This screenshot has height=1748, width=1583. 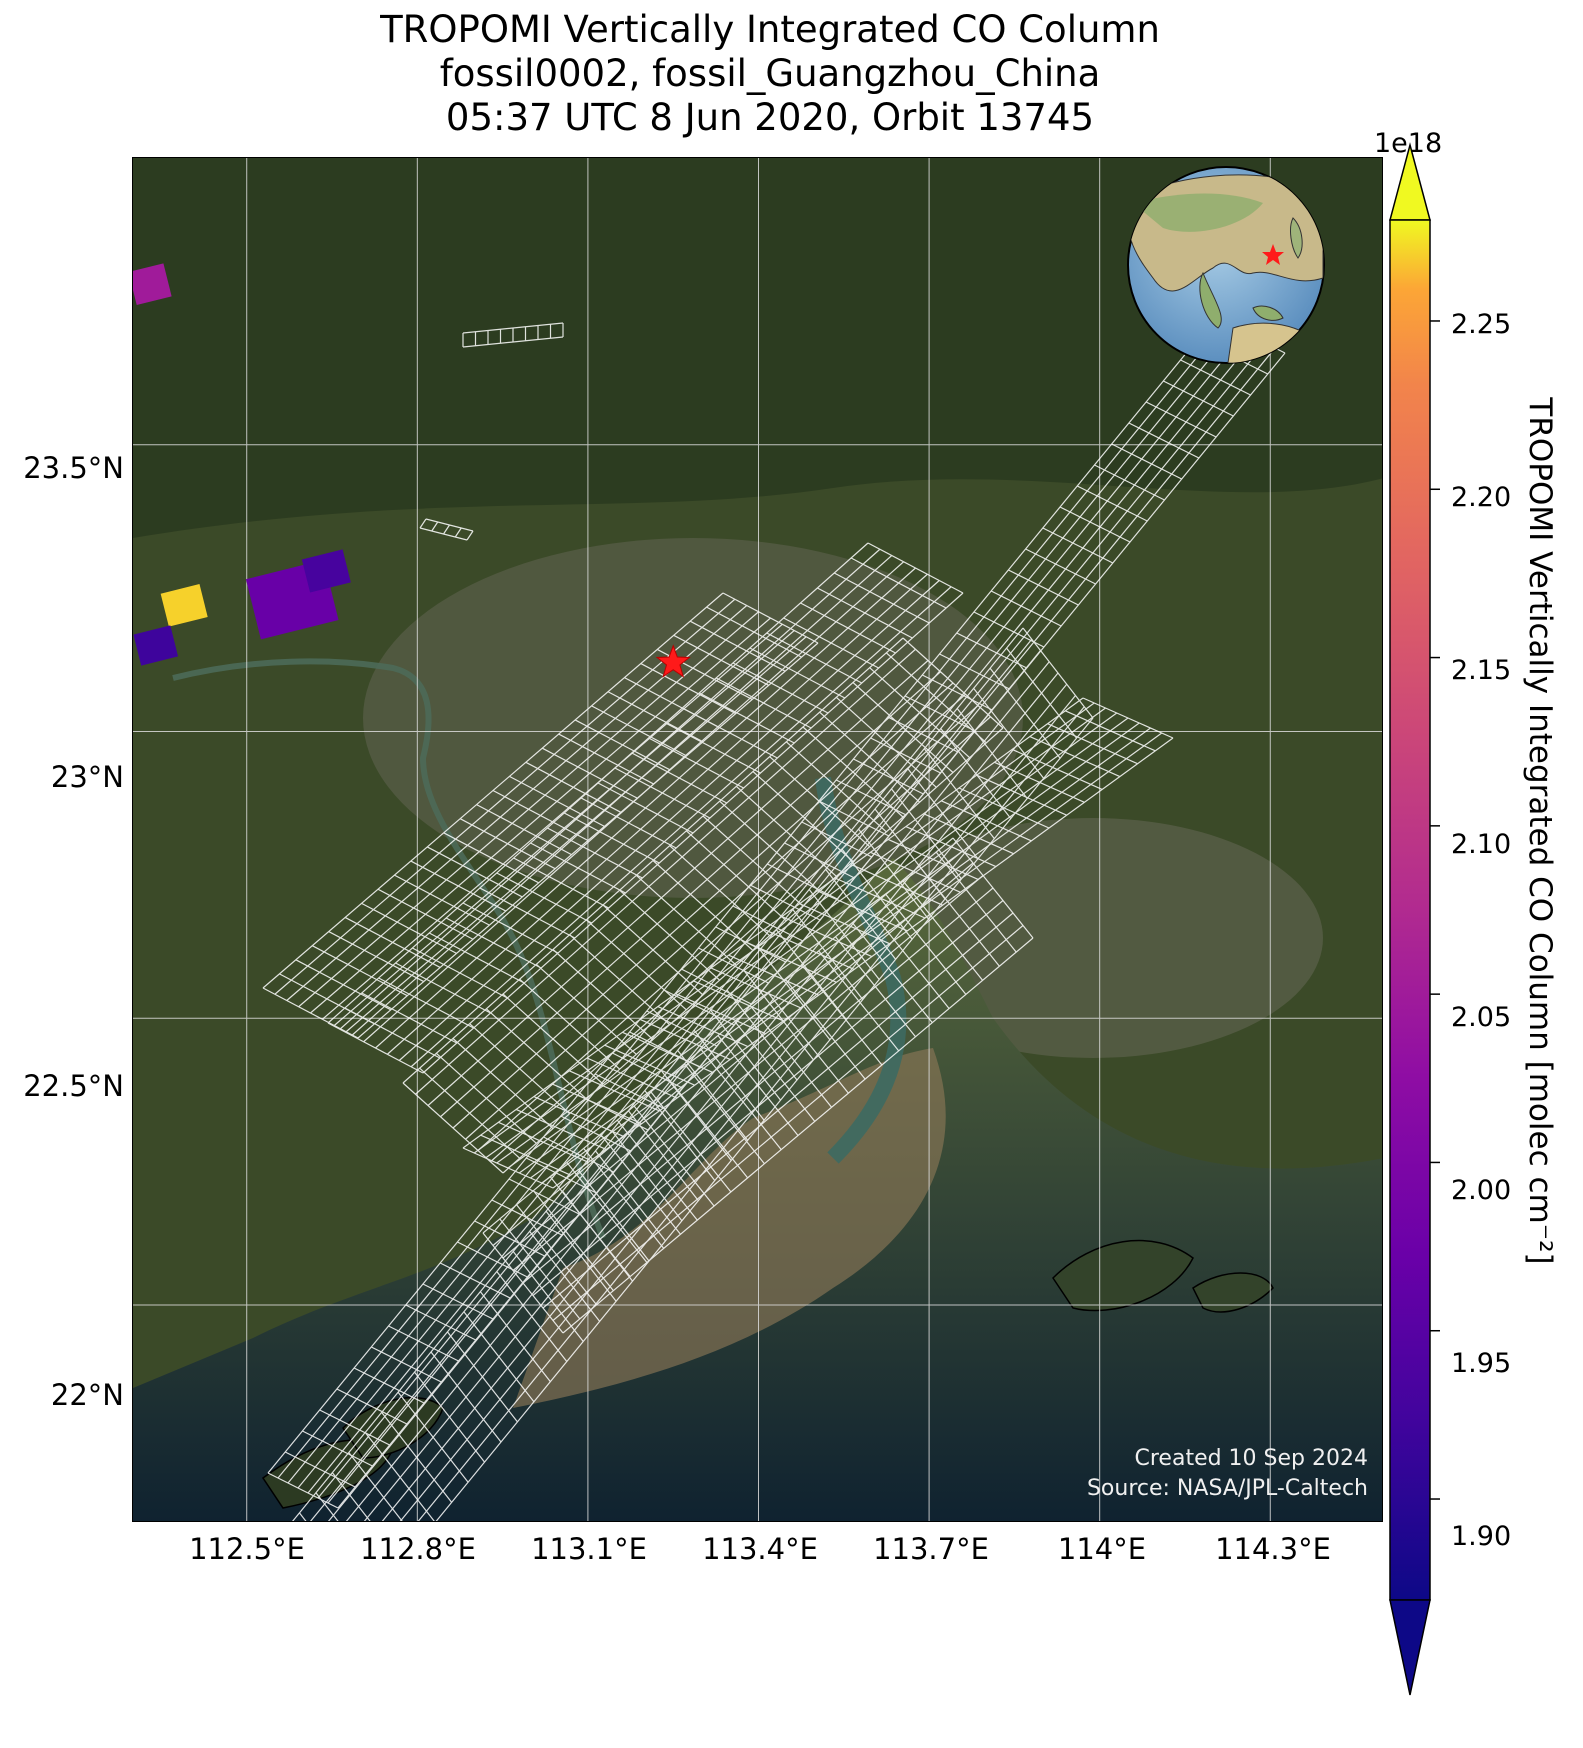 I want to click on lat-tick-label: 23.5°N, so click(x=73, y=468).